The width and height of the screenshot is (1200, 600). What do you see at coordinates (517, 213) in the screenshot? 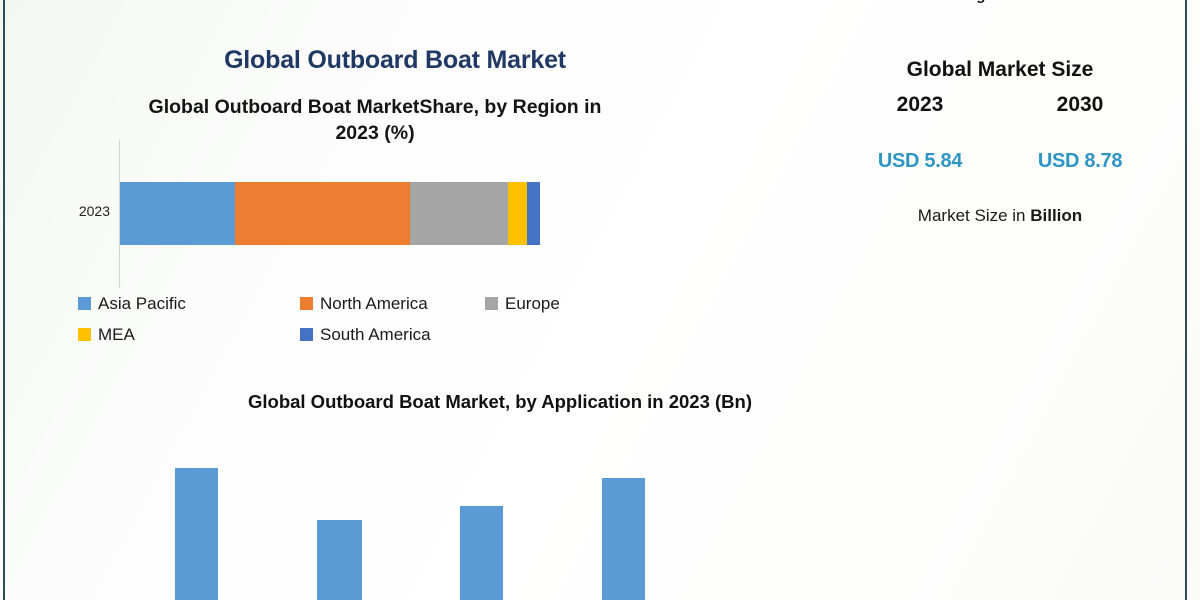
I see `stacked-bar-segment-mea` at bounding box center [517, 213].